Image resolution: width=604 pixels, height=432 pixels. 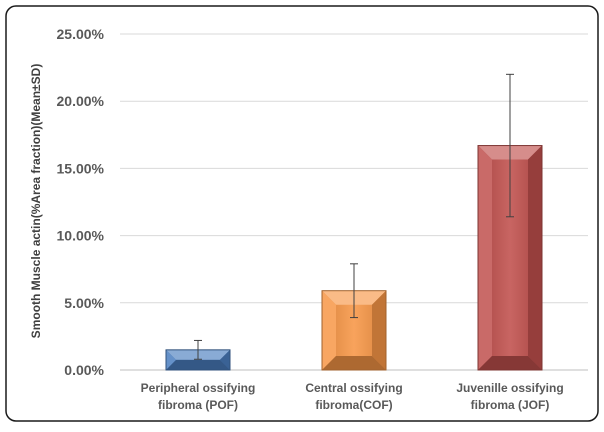 I want to click on y-tick-label: 20.00%, so click(x=81, y=101).